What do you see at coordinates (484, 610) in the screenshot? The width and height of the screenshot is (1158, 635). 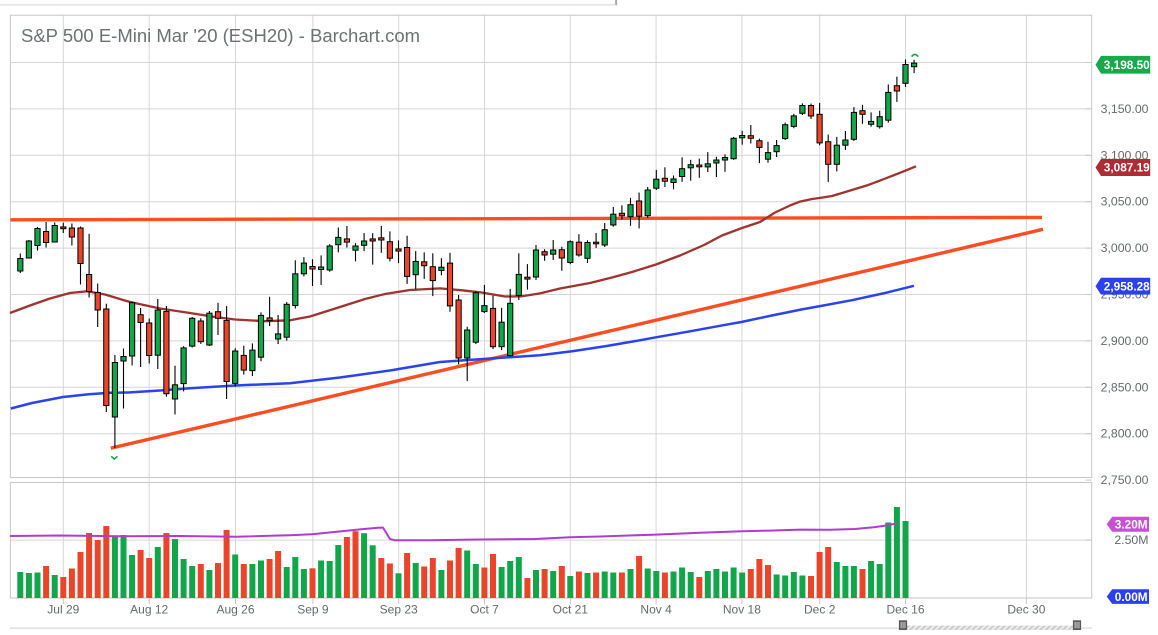 I see `svg-text: Oct 7` at bounding box center [484, 610].